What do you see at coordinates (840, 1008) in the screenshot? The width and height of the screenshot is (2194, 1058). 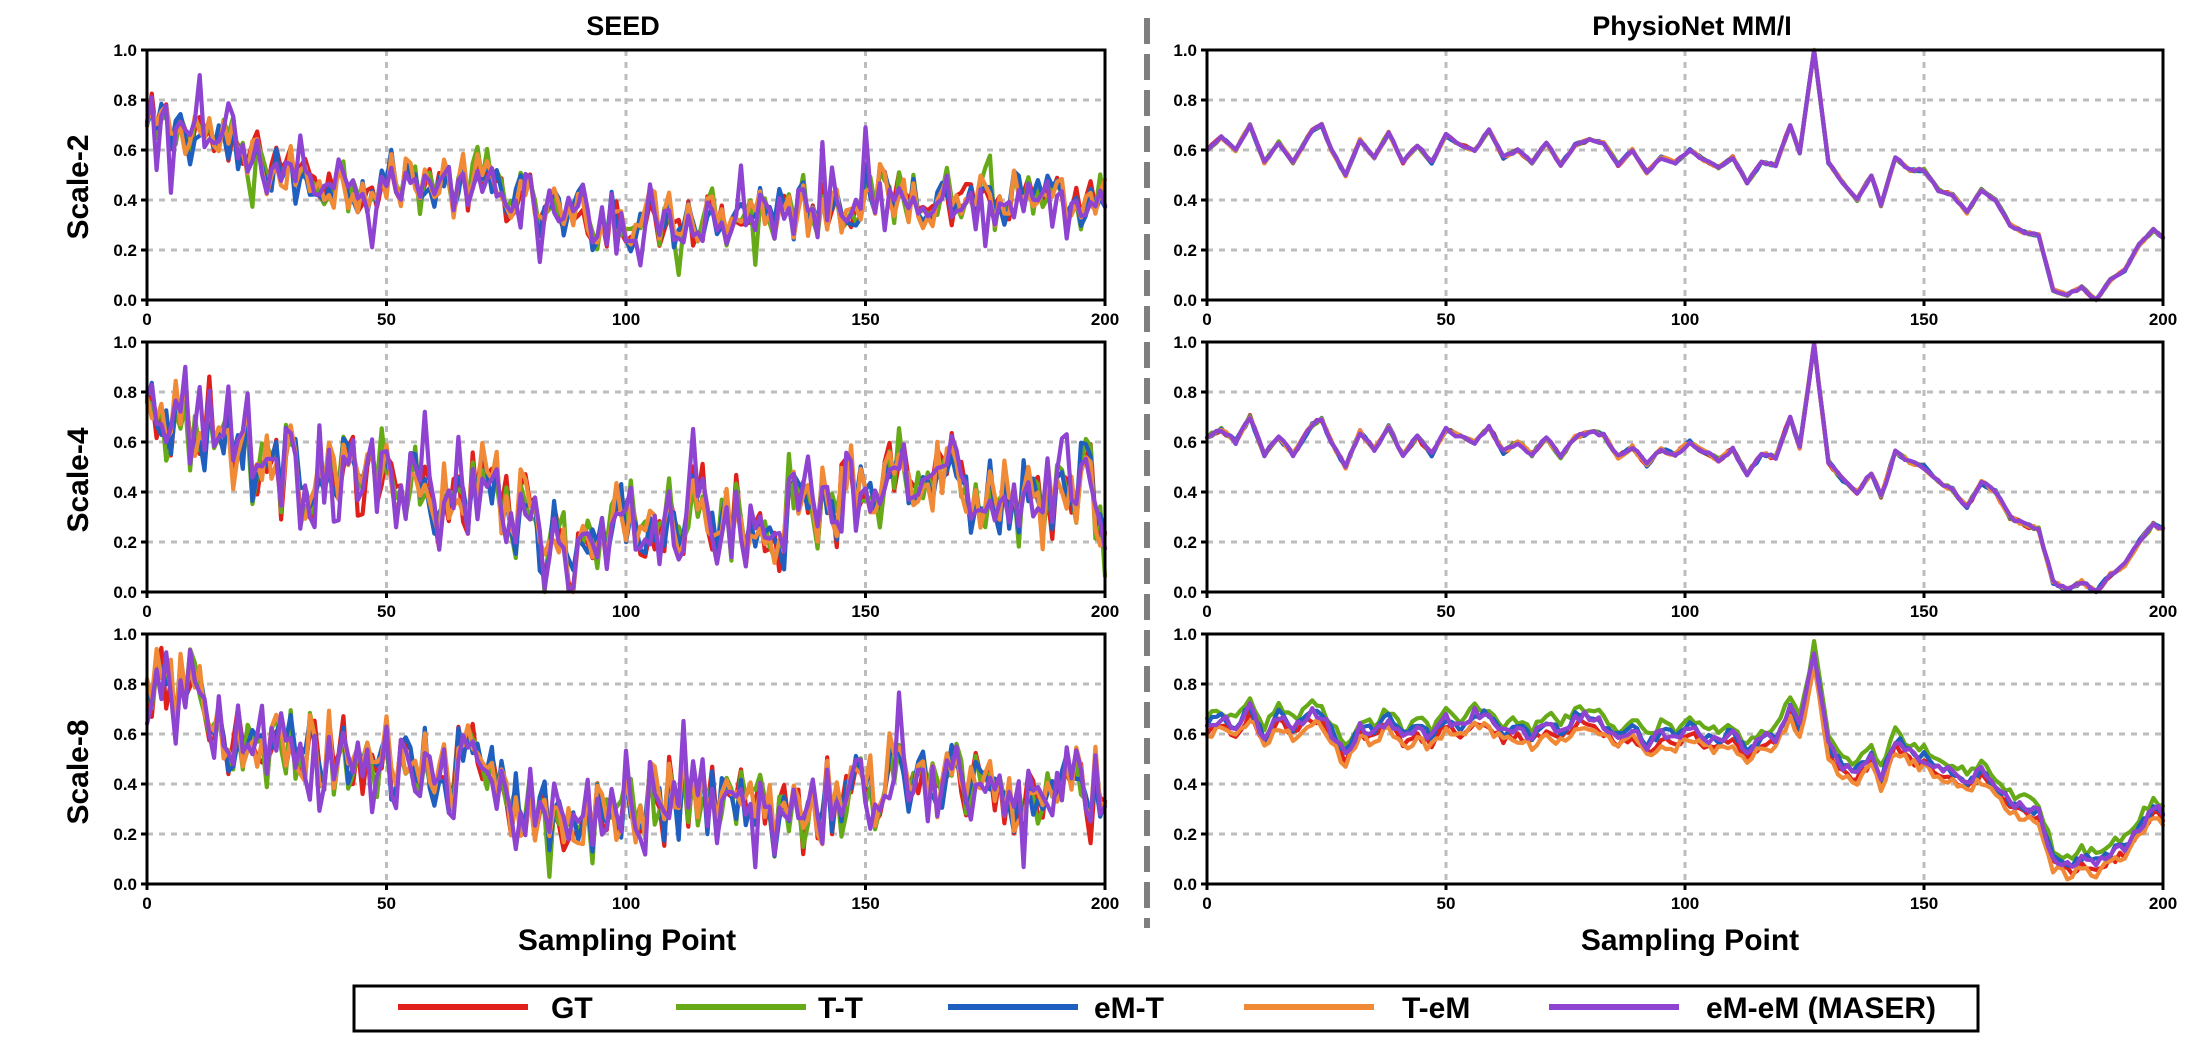 I see `legend-label-t-t: T-T` at bounding box center [840, 1008].